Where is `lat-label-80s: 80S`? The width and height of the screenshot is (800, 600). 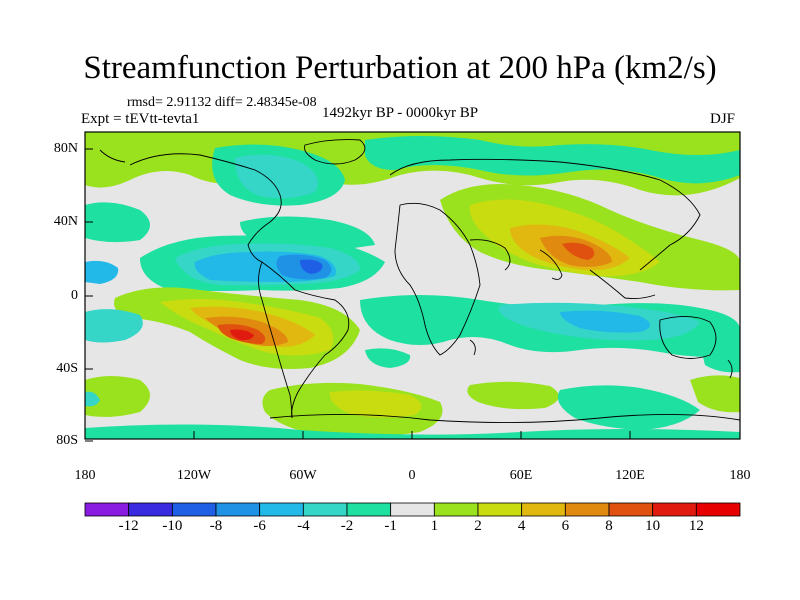 lat-label-80s: 80S is located at coordinates (67, 440).